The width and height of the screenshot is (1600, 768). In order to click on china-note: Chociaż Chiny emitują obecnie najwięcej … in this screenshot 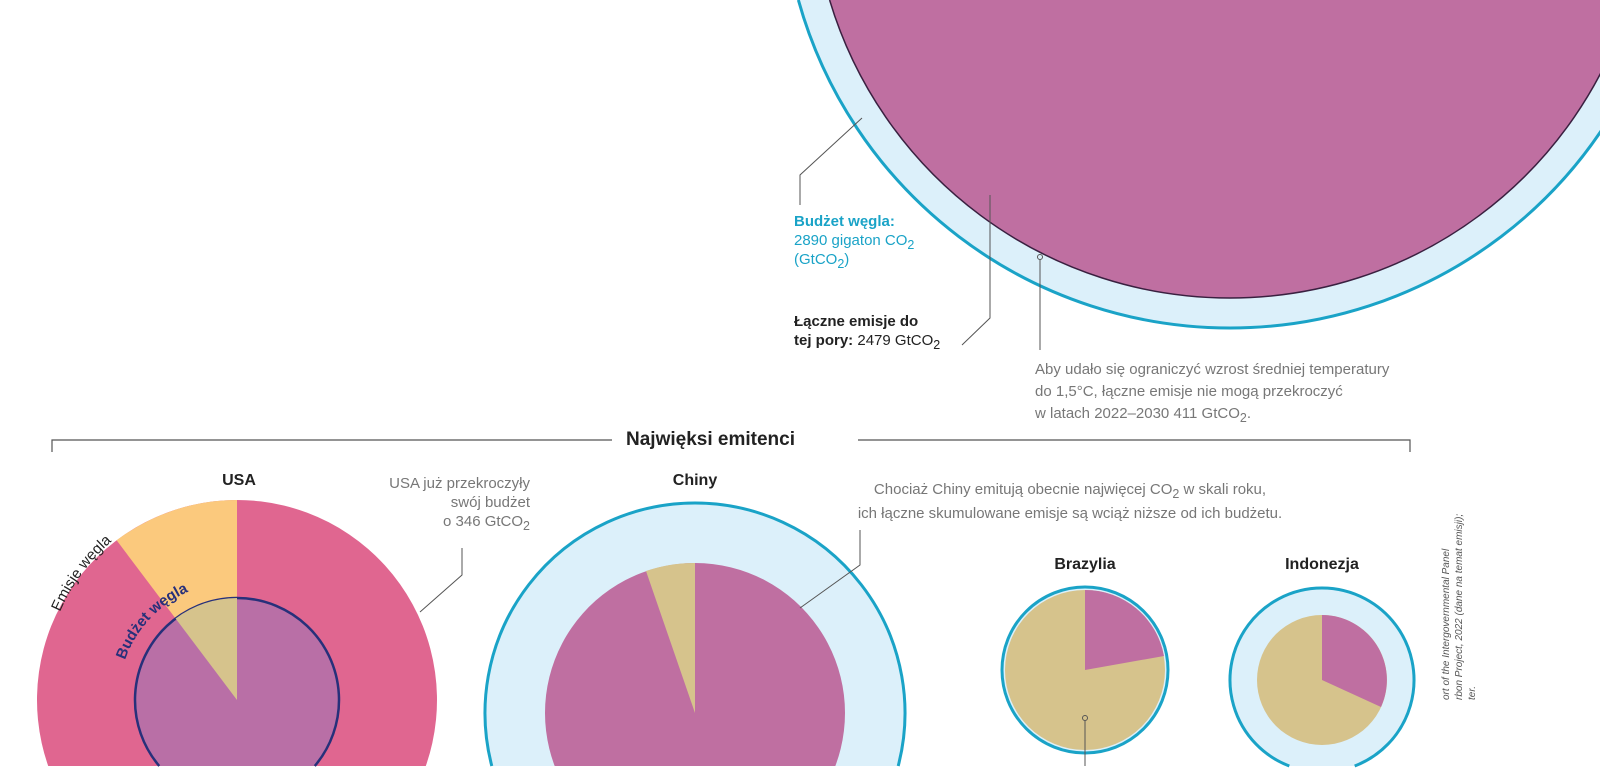, I will do `click(1070, 501)`.